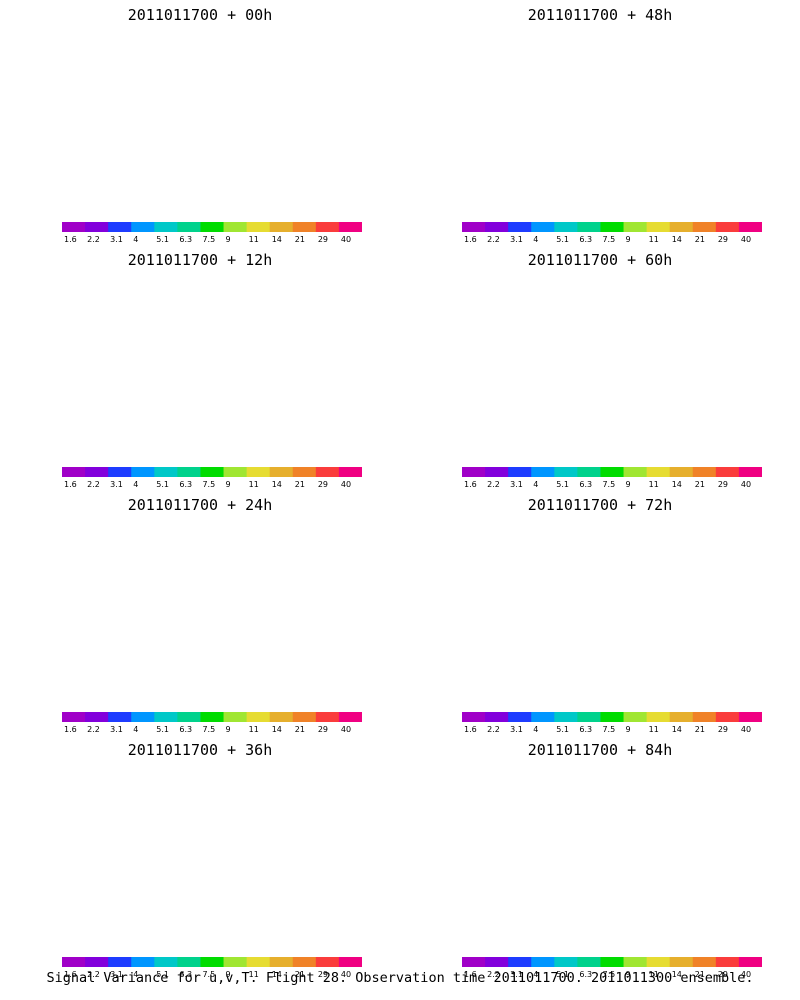 This screenshot has height=1000, width=800. Describe the element at coordinates (628, 239) in the screenshot. I see `colorbar-tick-label: 9` at that location.